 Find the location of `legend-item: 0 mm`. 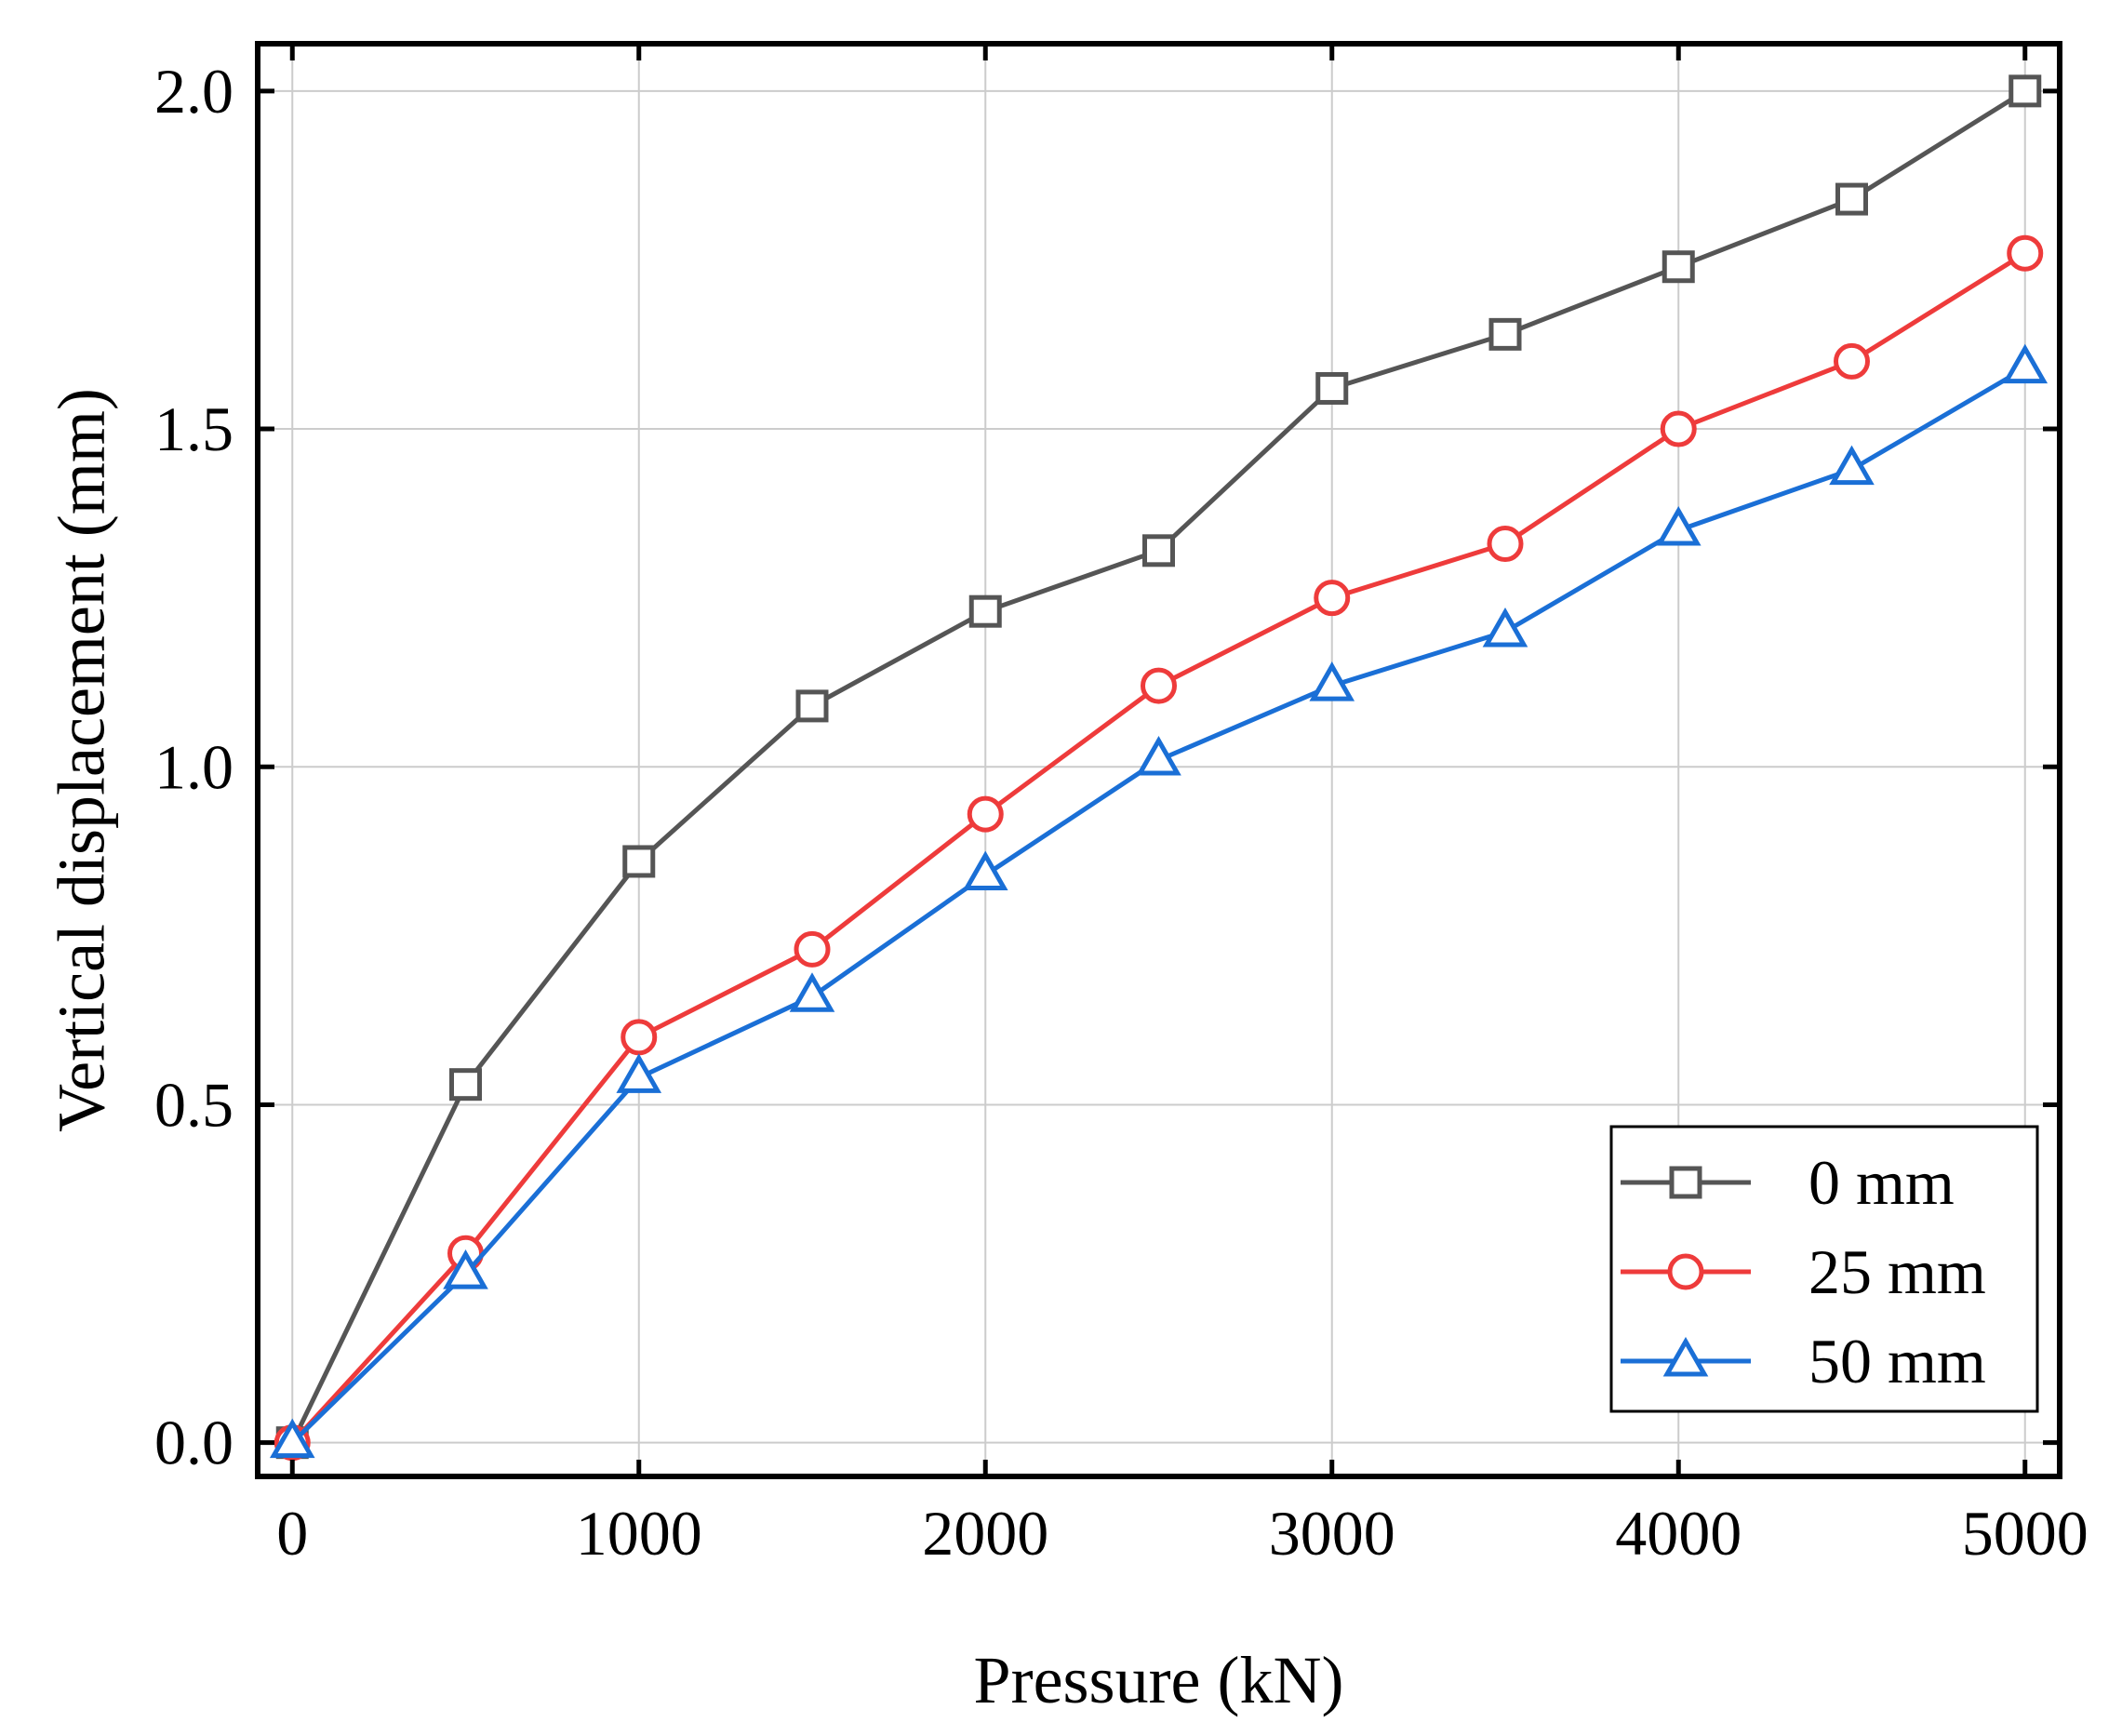

legend-item: 0 mm is located at coordinates (1788, 1182).